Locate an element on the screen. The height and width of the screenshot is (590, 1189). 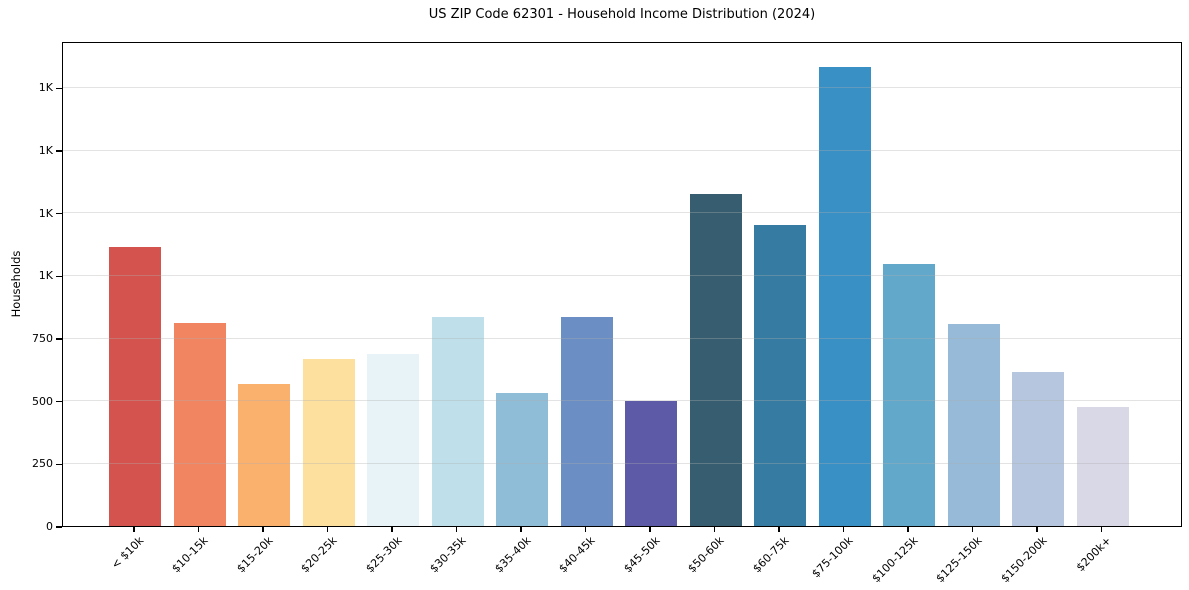
x-tick-label: $10-15k is located at coordinates (190, 555).